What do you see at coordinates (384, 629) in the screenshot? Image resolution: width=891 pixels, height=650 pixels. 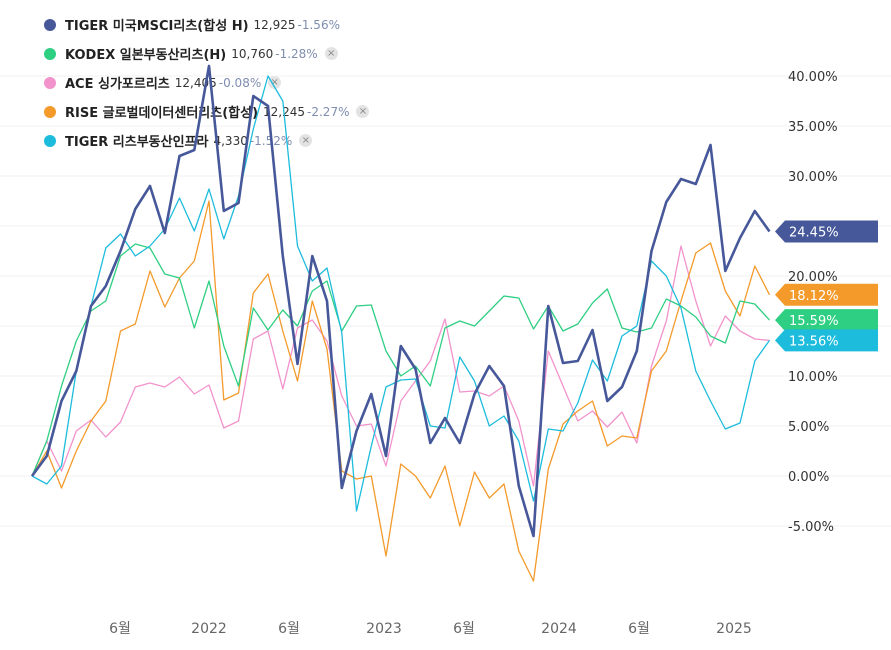 I see `x-tick-label: 2023` at bounding box center [384, 629].